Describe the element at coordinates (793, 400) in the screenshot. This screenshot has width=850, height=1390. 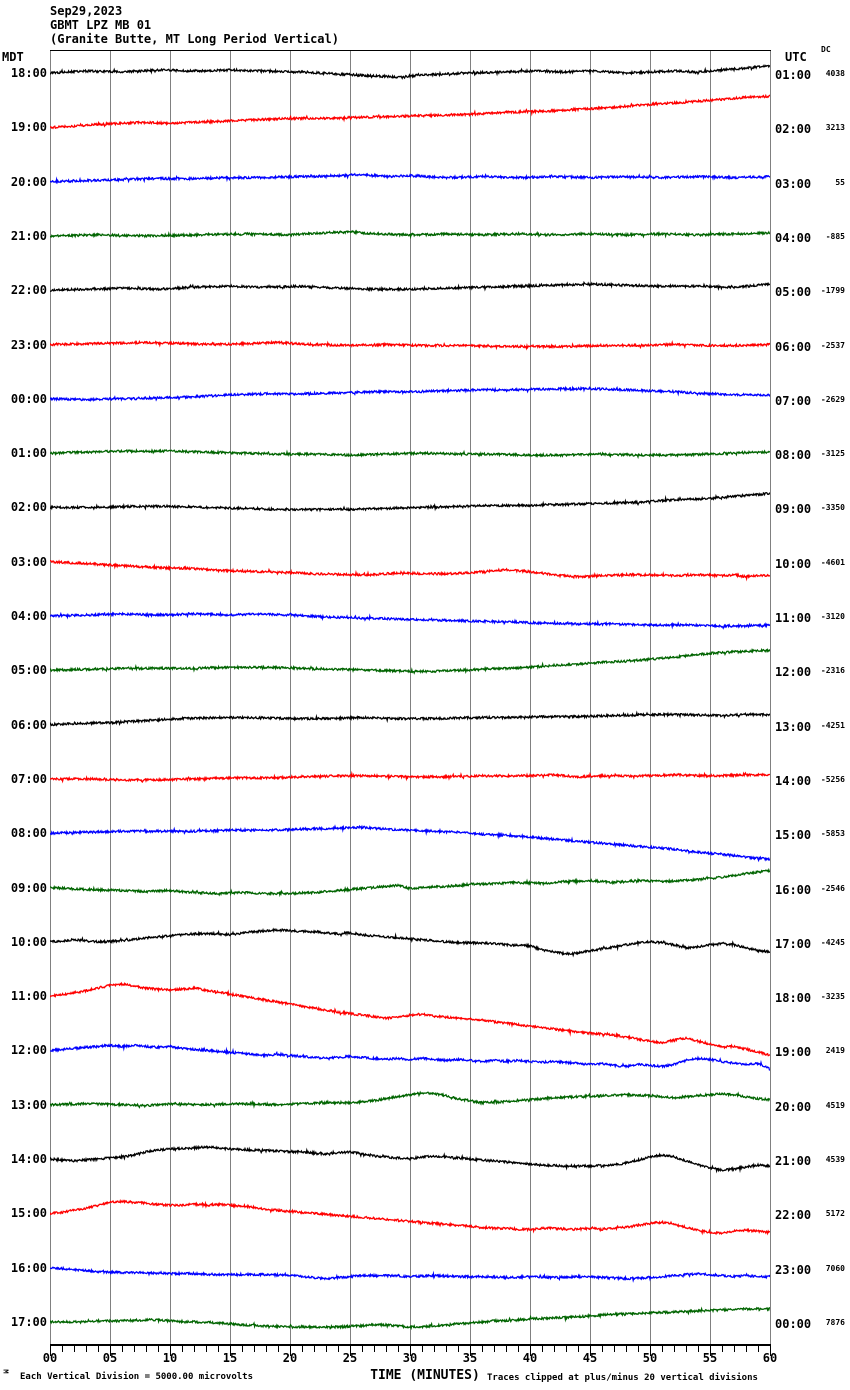
I see `utc-hour-label: 07:00` at that location.